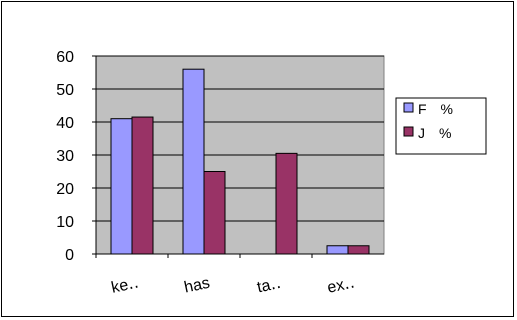 The width and height of the screenshot is (517, 320). Describe the element at coordinates (65, 156) in the screenshot. I see `y-tick-label: 30` at that location.